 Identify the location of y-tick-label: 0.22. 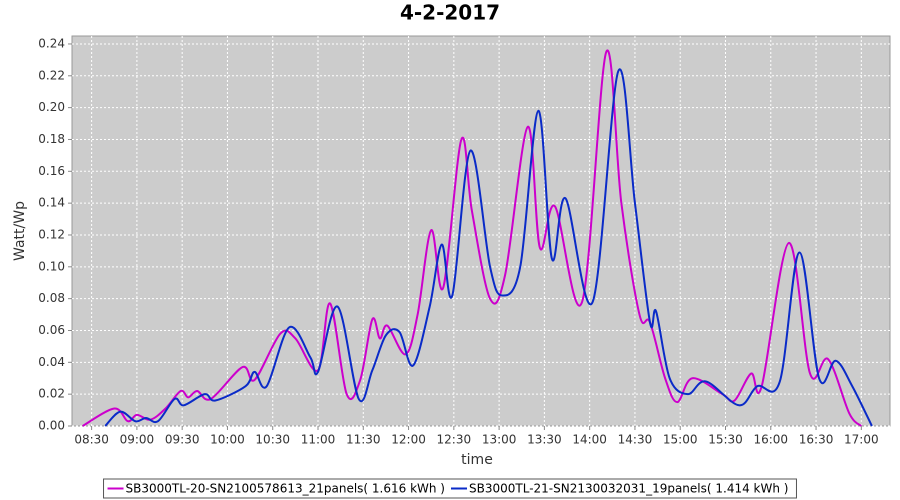
(51, 75).